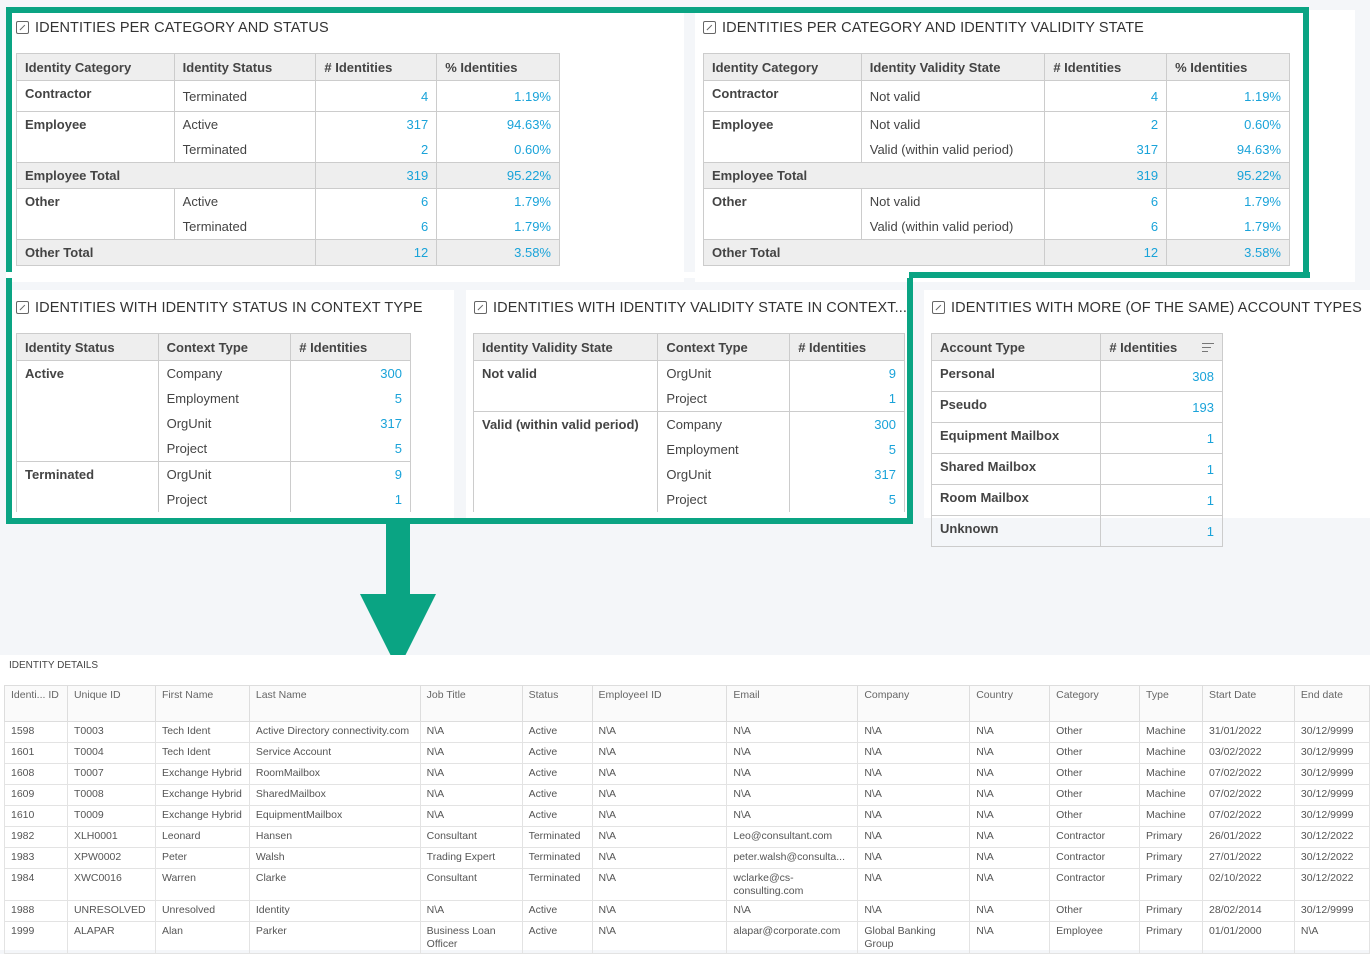 Image resolution: width=1370 pixels, height=954 pixels. Describe the element at coordinates (1248, 703) in the screenshot. I see `column-header: Start Date` at that location.